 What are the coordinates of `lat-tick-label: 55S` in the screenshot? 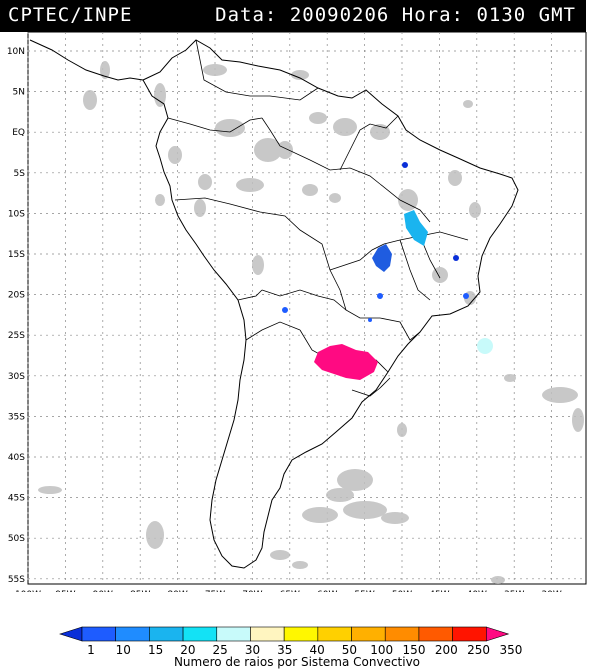 It's located at (16, 580).